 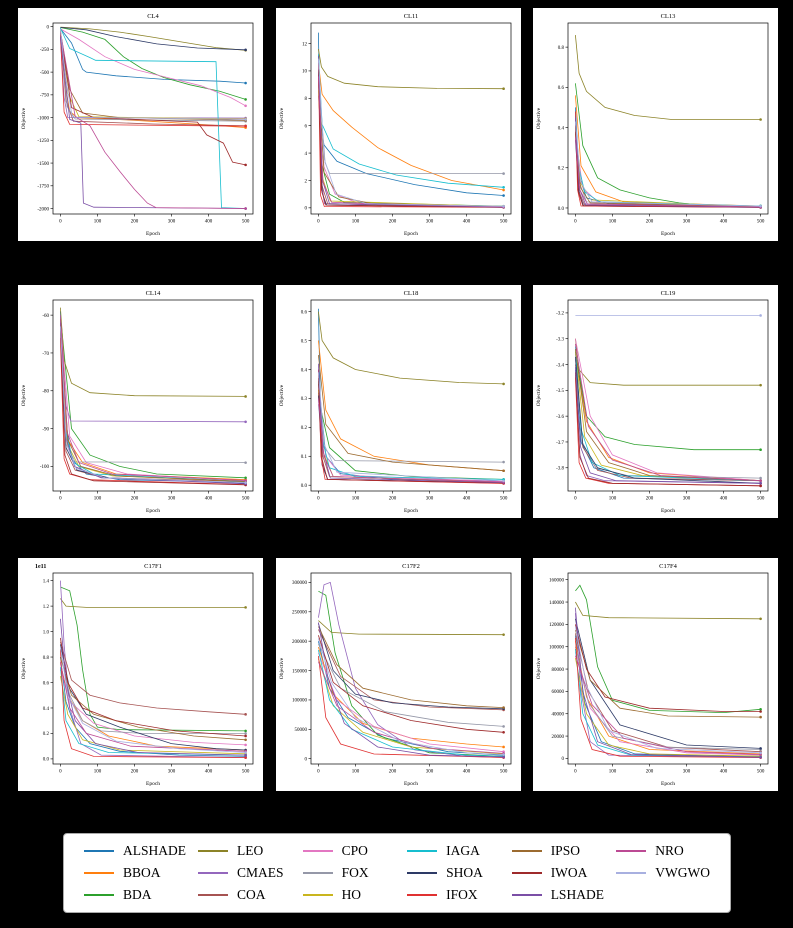 What do you see at coordinates (153, 16) in the screenshot?
I see `chart-title: CL4` at bounding box center [153, 16].